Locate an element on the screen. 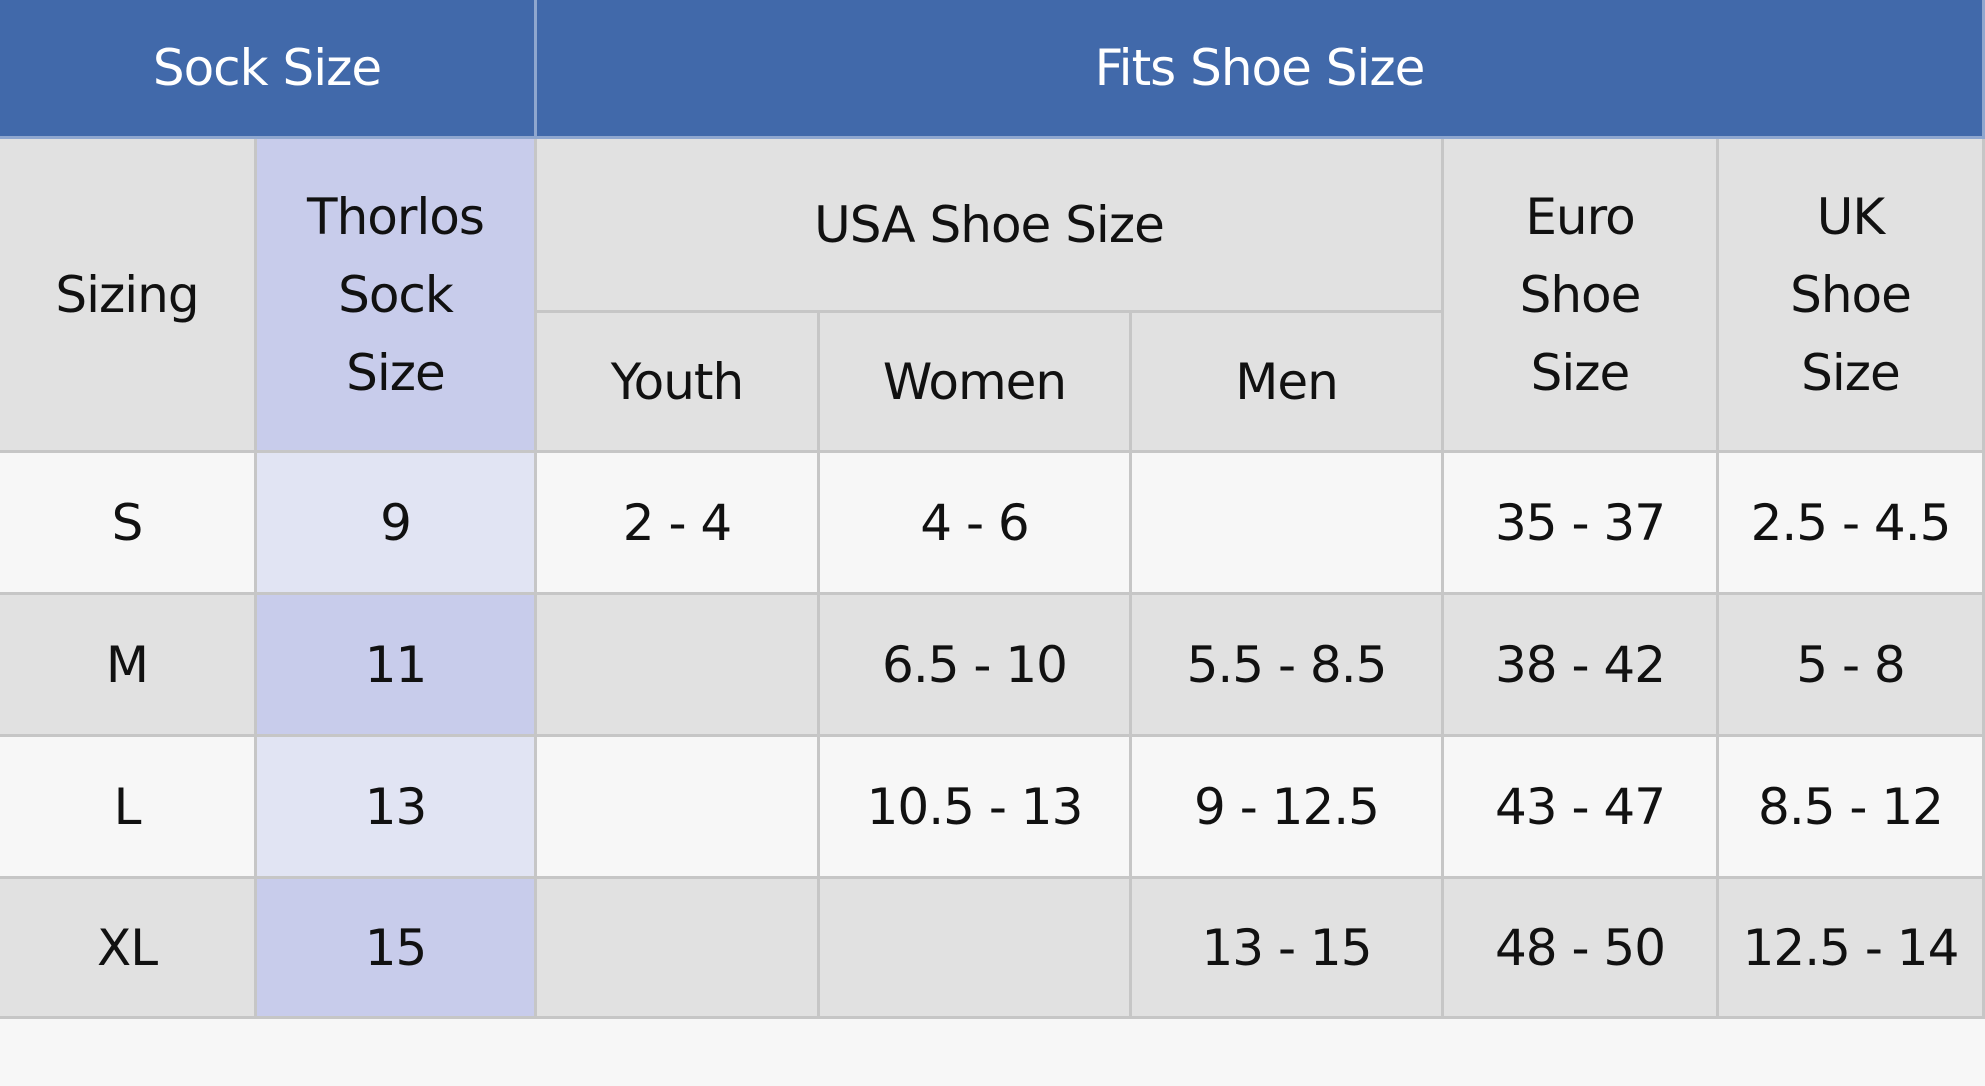  subheader-cell: USA Shoe Size is located at coordinates (990, 226).